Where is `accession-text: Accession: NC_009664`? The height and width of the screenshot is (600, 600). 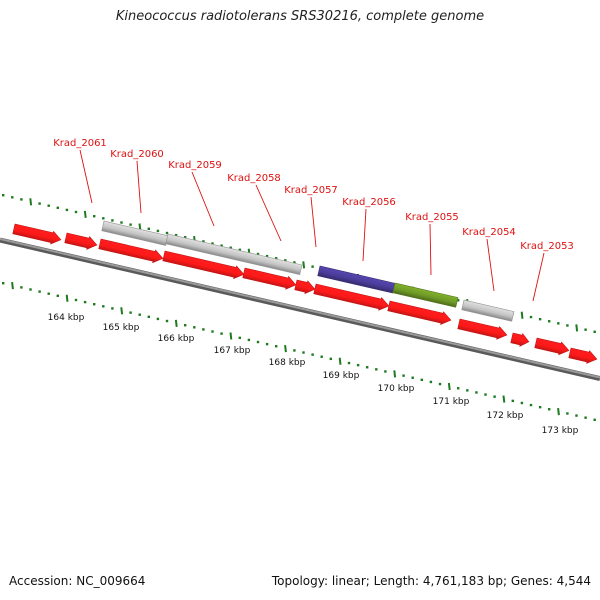 accession-text: Accession: NC_009664 is located at coordinates (77, 581).